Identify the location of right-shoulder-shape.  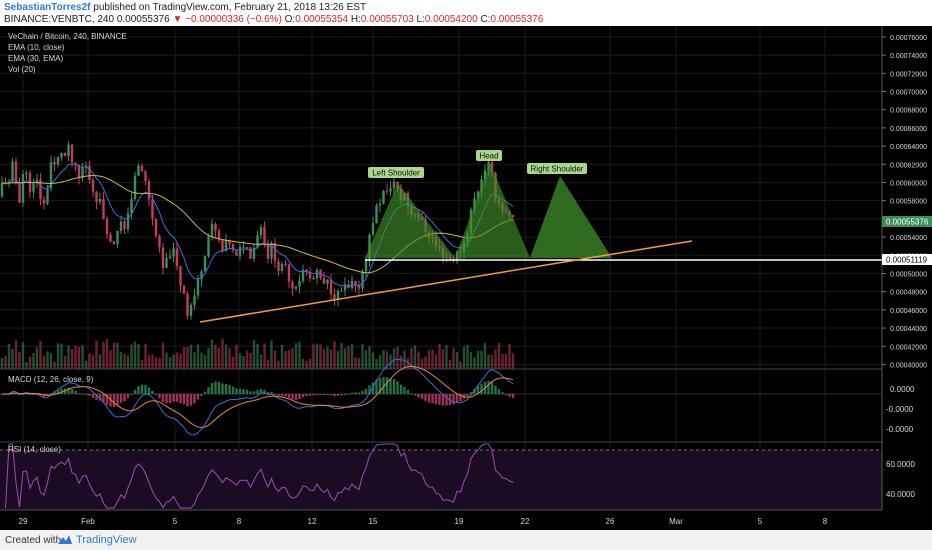
(571, 217).